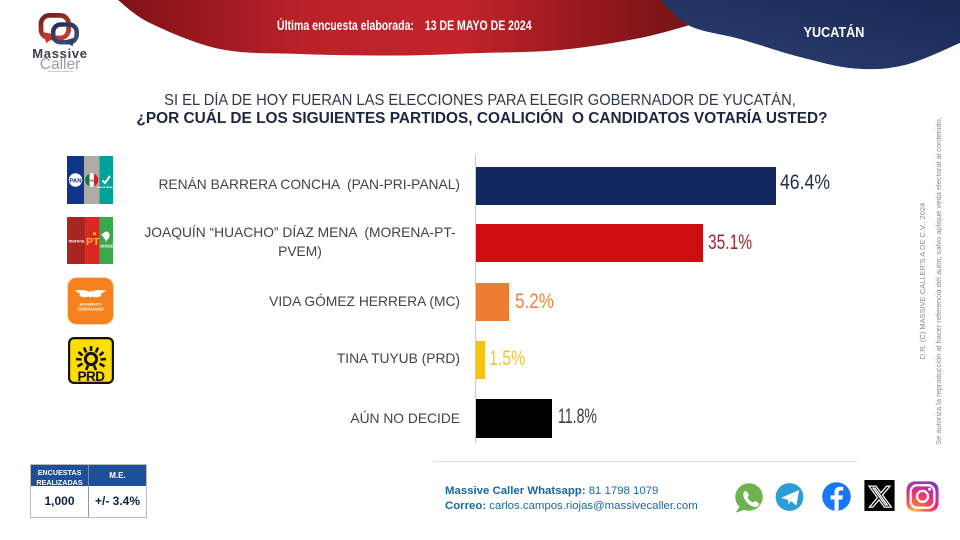  What do you see at coordinates (76, 241) in the screenshot?
I see `svg-text: morena` at bounding box center [76, 241].